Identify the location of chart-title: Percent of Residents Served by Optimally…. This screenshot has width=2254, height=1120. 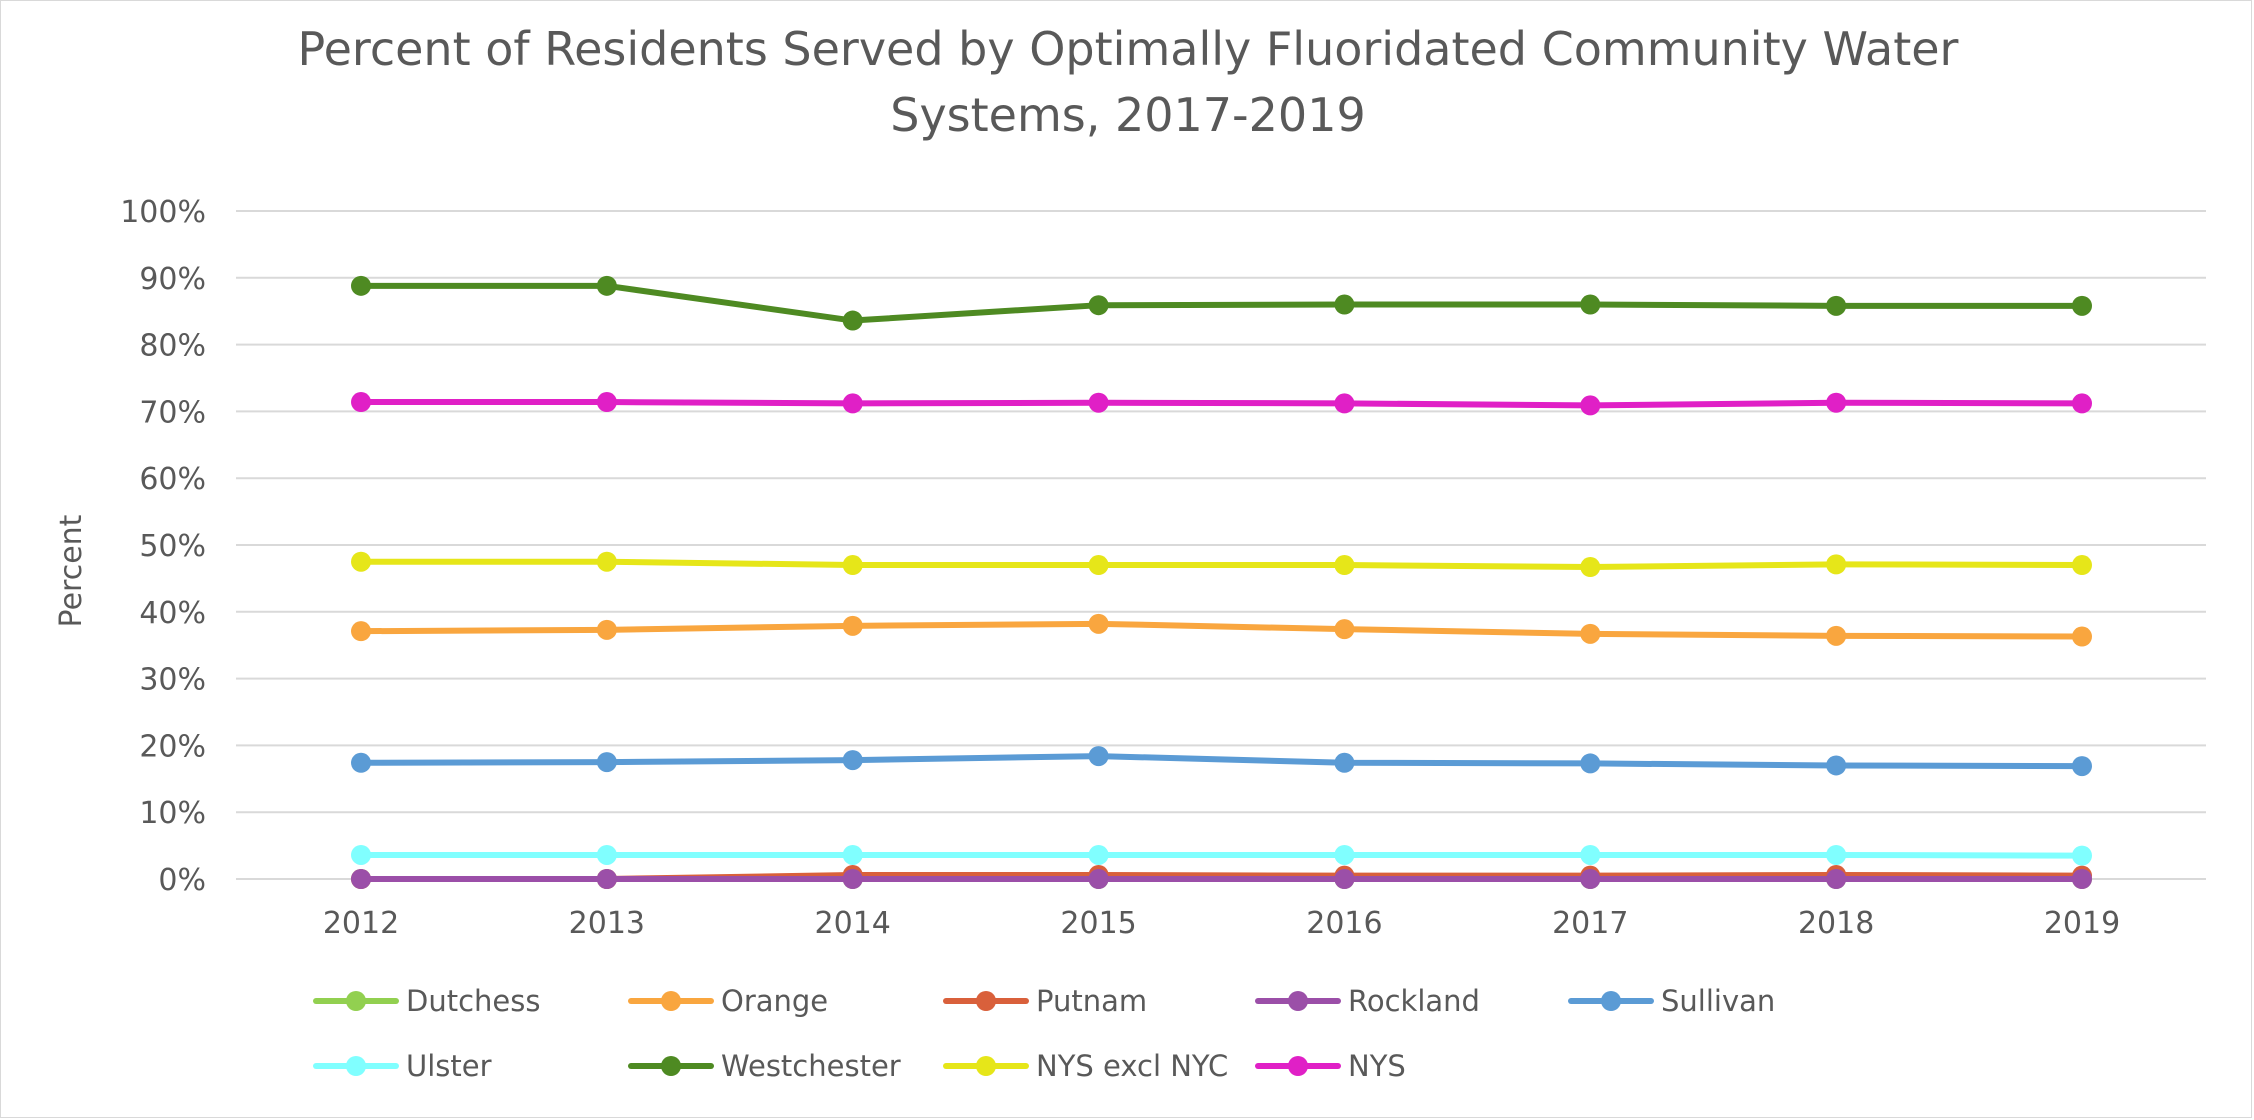
(1128, 82).